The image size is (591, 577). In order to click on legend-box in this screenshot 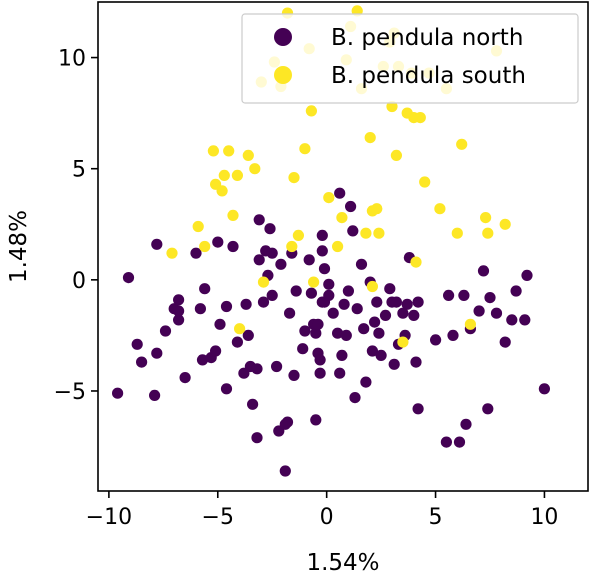, I will do `click(410, 58)`.